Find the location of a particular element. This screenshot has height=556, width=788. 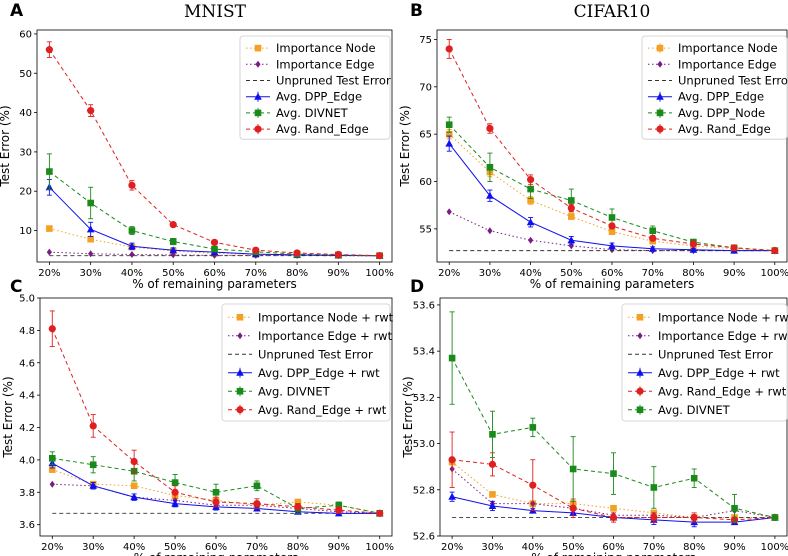

x-tick-label: 100% is located at coordinates (379, 547).